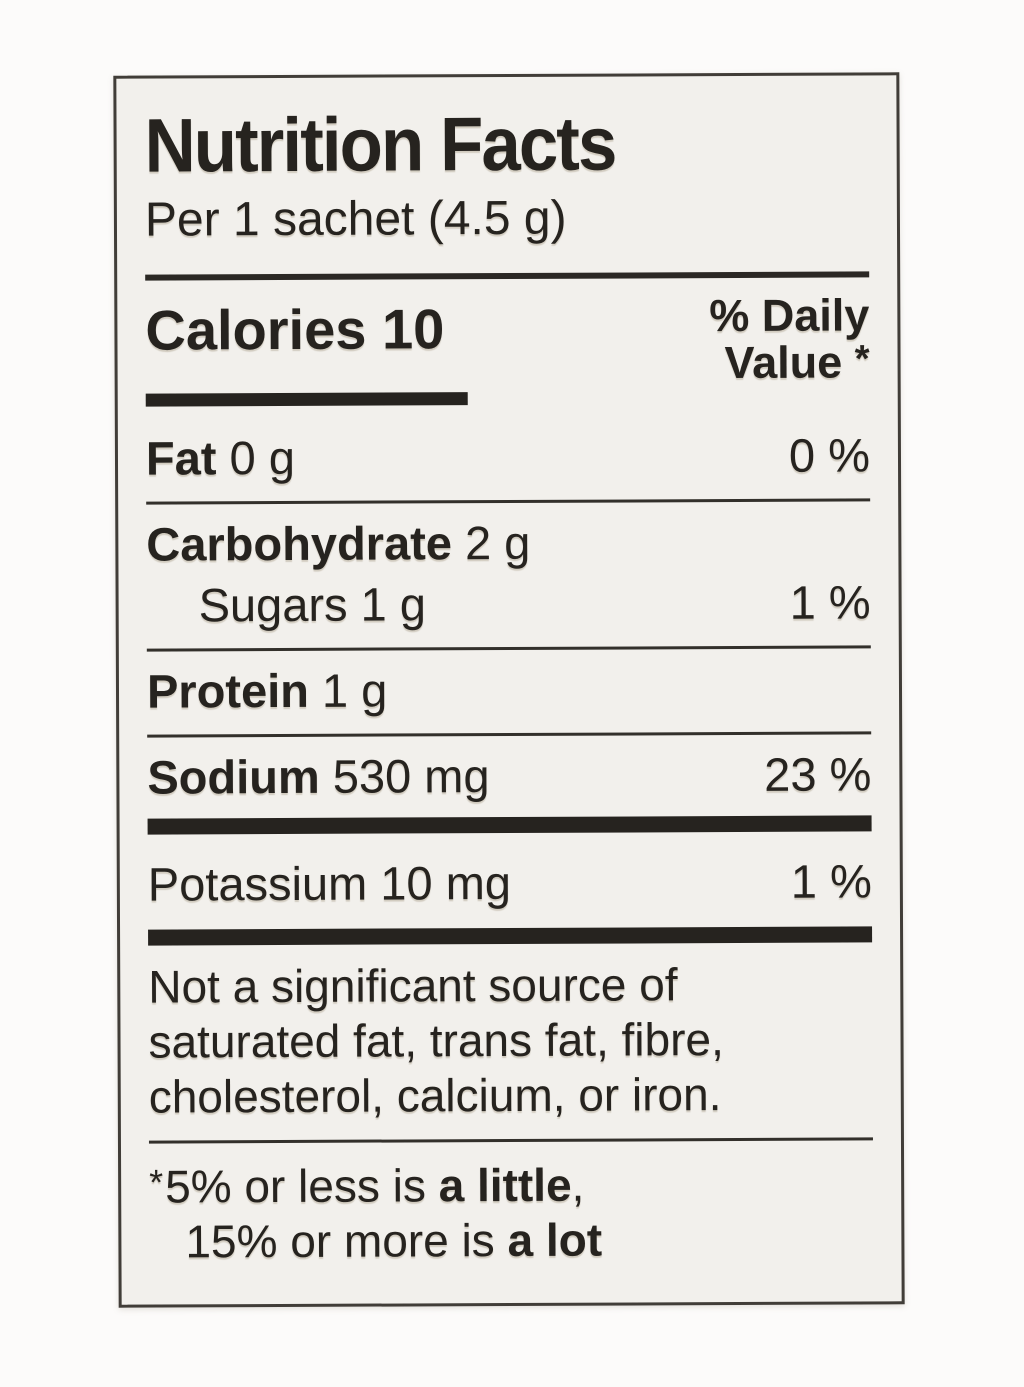 The image size is (1024, 1387). Describe the element at coordinates (789, 315) in the screenshot. I see `daily-value-header-line1: % Daily` at that location.